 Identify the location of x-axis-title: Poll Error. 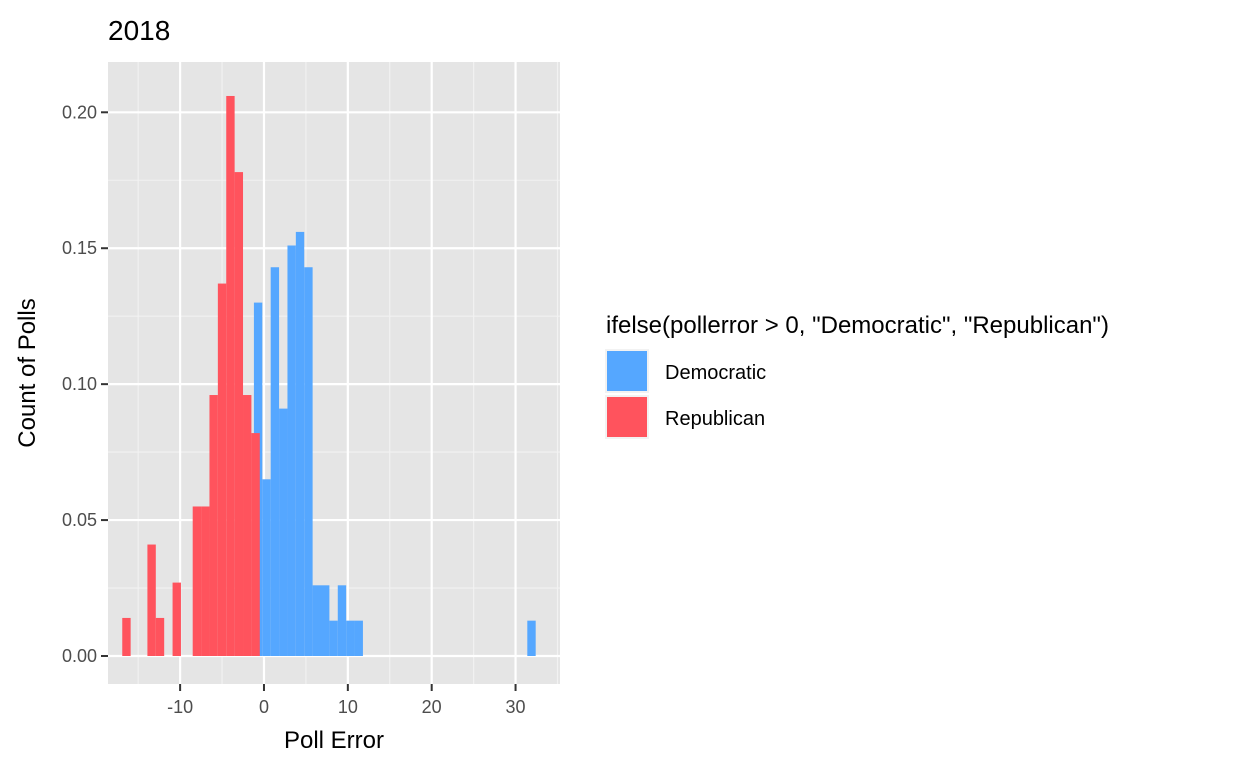
(334, 740).